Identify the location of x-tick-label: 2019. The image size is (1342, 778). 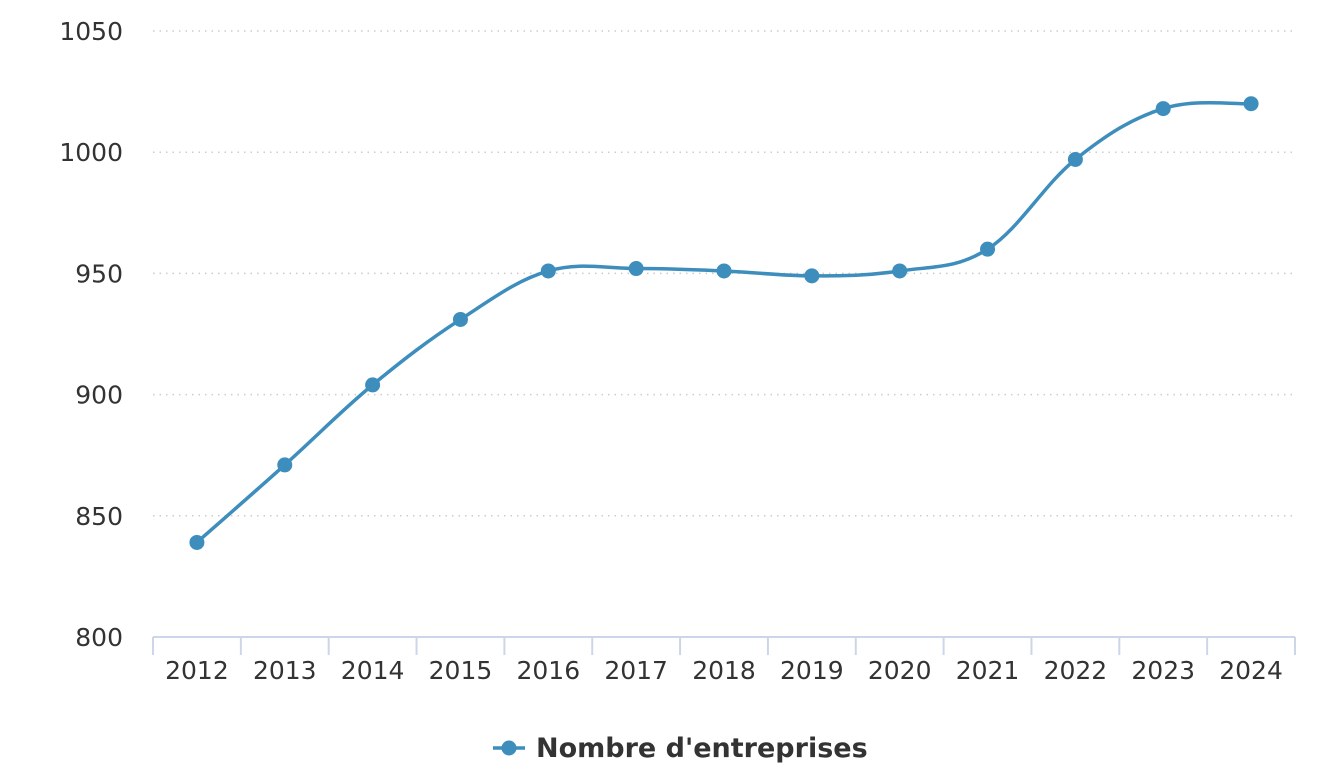
(812, 670).